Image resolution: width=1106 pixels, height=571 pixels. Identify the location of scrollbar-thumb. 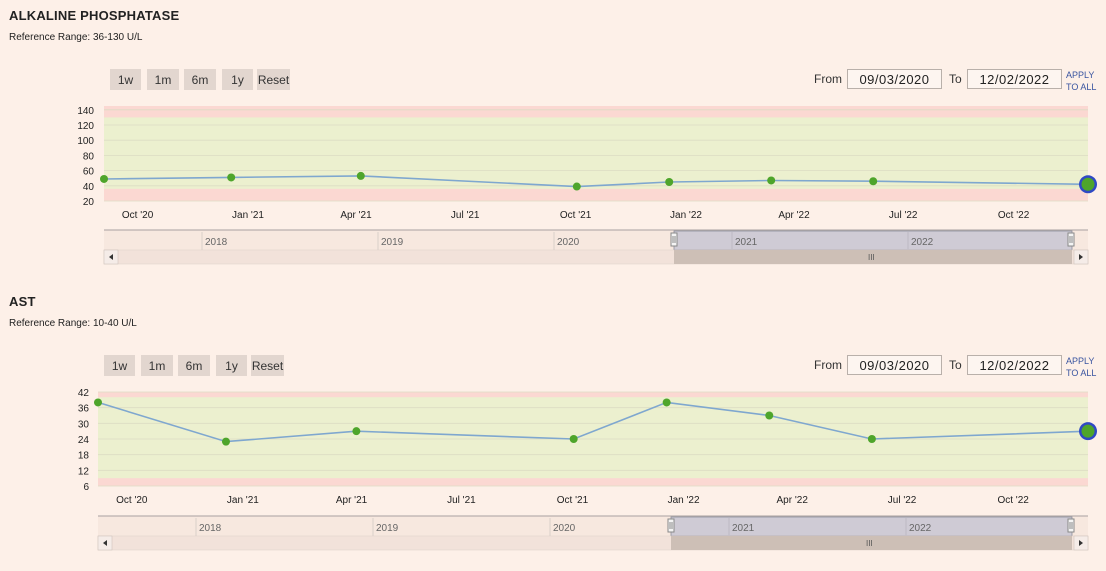
(873, 257).